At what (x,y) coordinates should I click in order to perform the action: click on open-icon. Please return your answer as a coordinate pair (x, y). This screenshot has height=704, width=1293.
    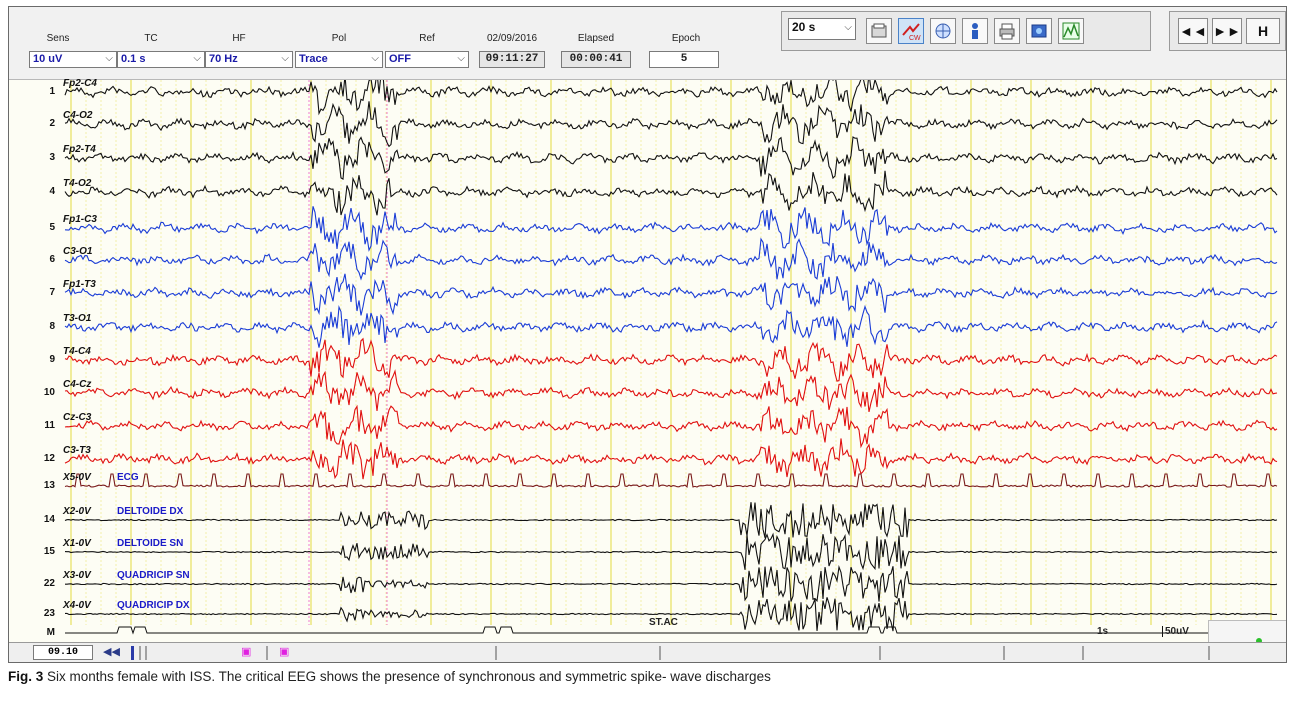
    Looking at the image, I should click on (879, 31).